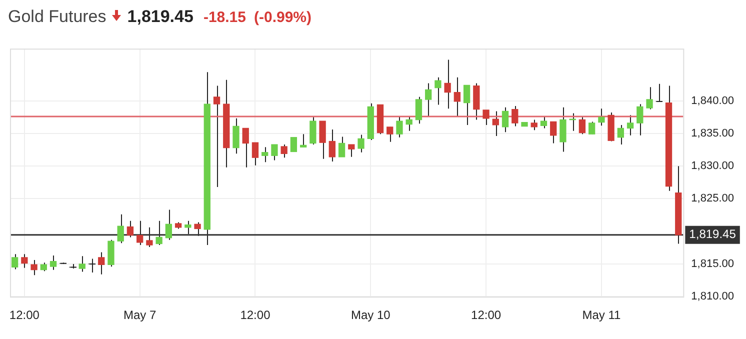 This screenshot has width=746, height=339. Describe the element at coordinates (57, 17) in the screenshot. I see `chart-title: Gold Futures` at that location.